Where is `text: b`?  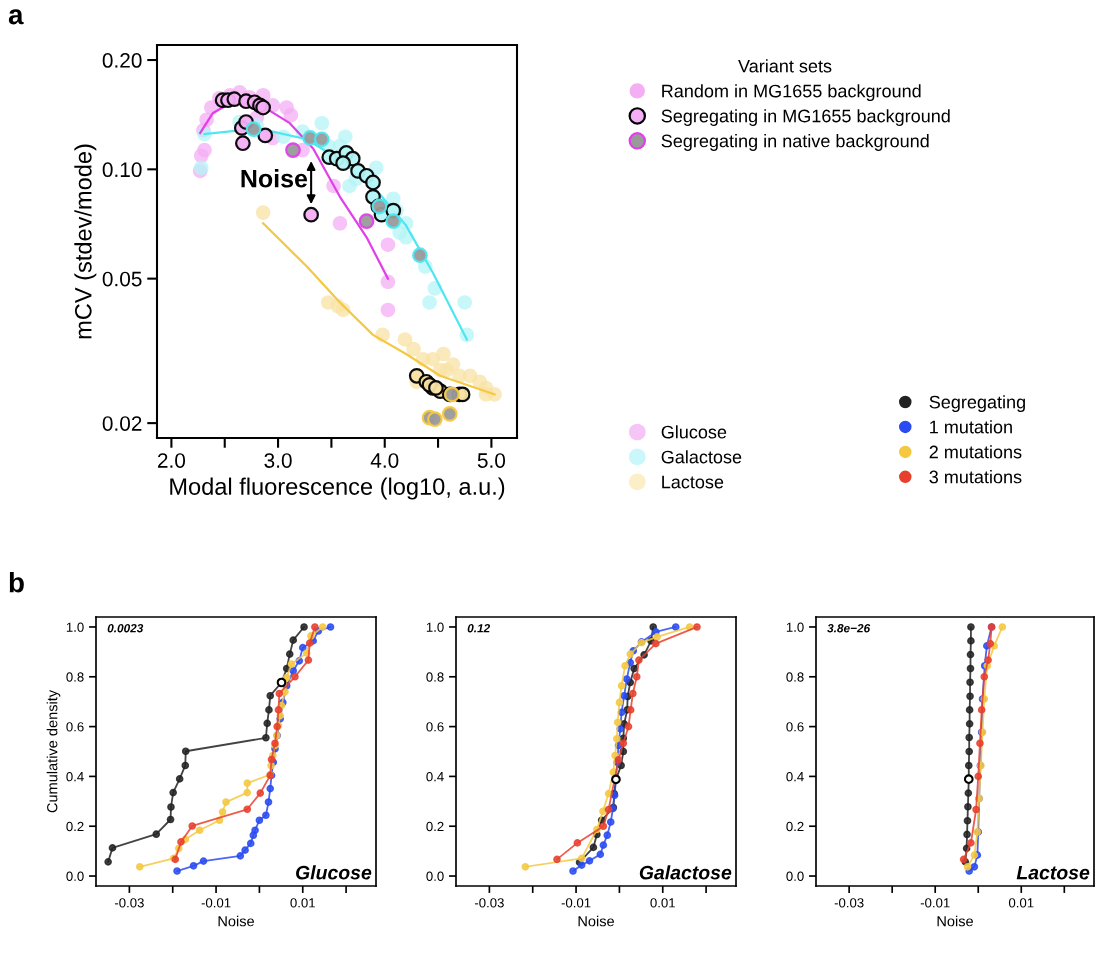
text: b is located at coordinates (16, 582).